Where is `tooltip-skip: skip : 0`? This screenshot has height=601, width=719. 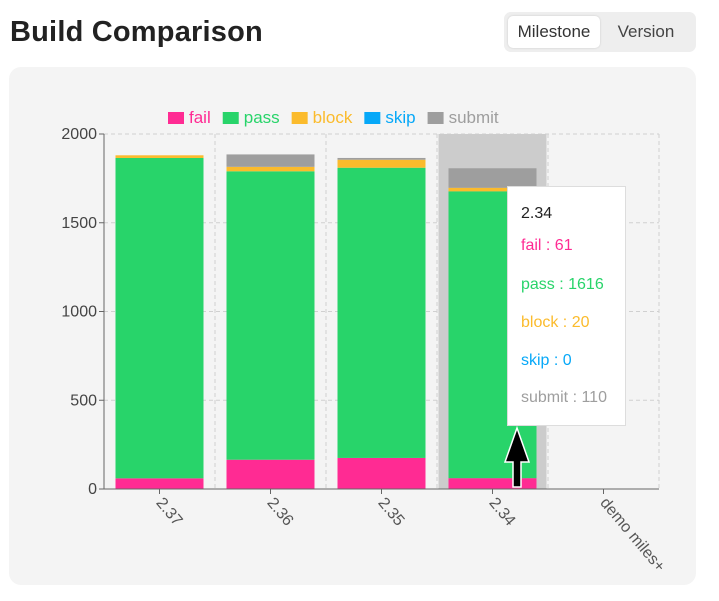
tooltip-skip: skip : 0 is located at coordinates (546, 360).